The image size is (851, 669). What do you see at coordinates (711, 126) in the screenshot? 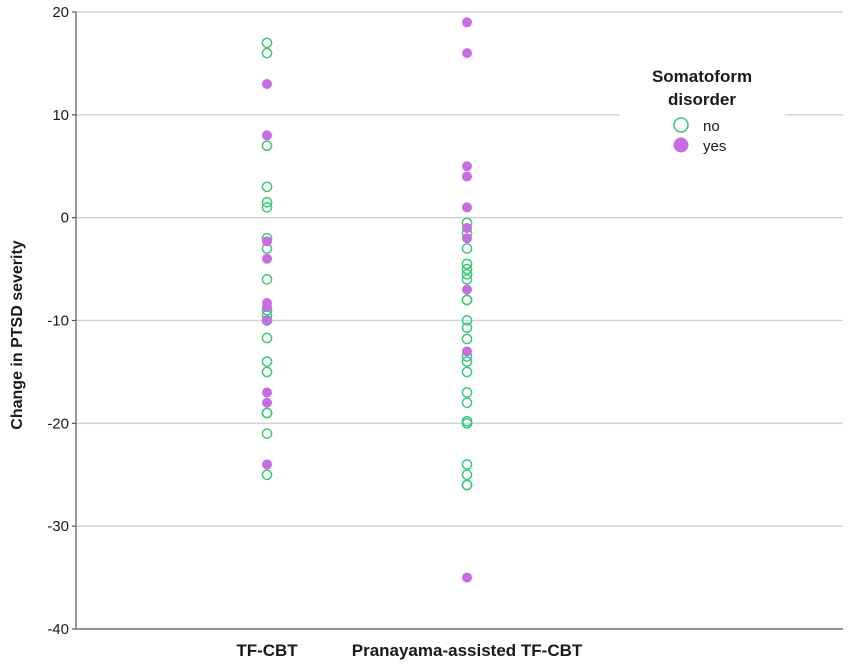
I see `legend-label-no: no` at bounding box center [711, 126].